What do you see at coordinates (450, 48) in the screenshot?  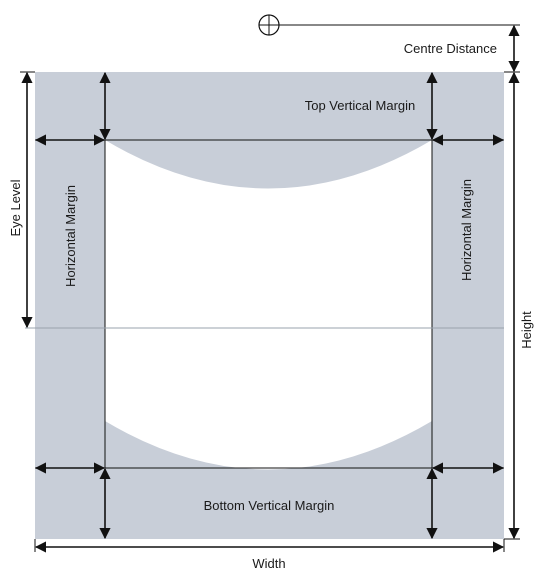 I see `centre-distance-label: Centre Distance` at bounding box center [450, 48].